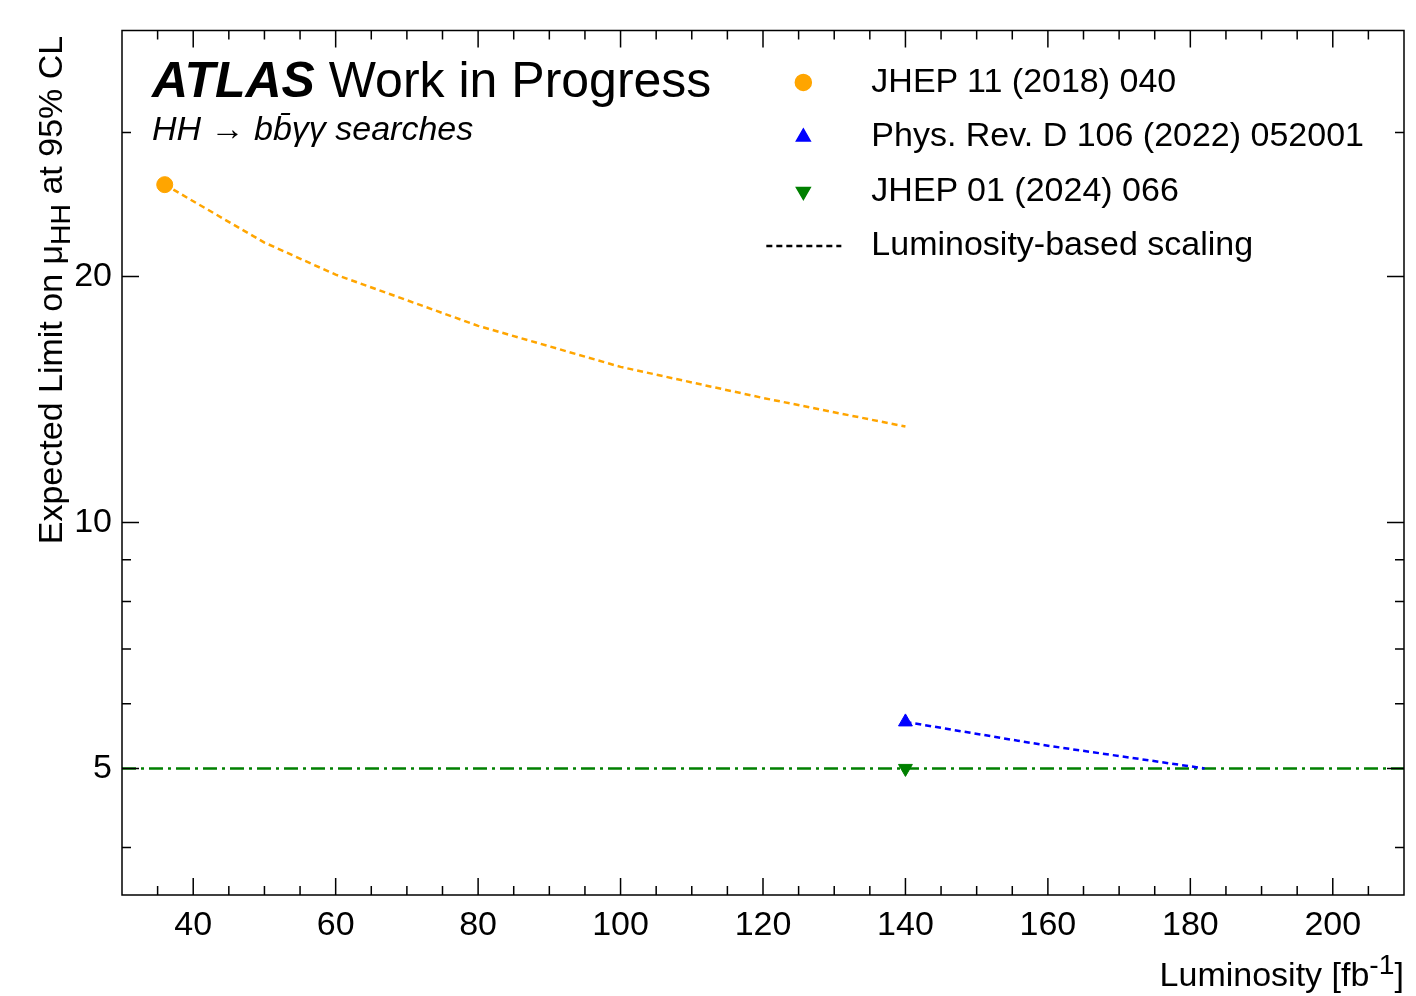 The width and height of the screenshot is (1416, 996). What do you see at coordinates (102, 765) in the screenshot?
I see `y-tick-label: 5` at bounding box center [102, 765].